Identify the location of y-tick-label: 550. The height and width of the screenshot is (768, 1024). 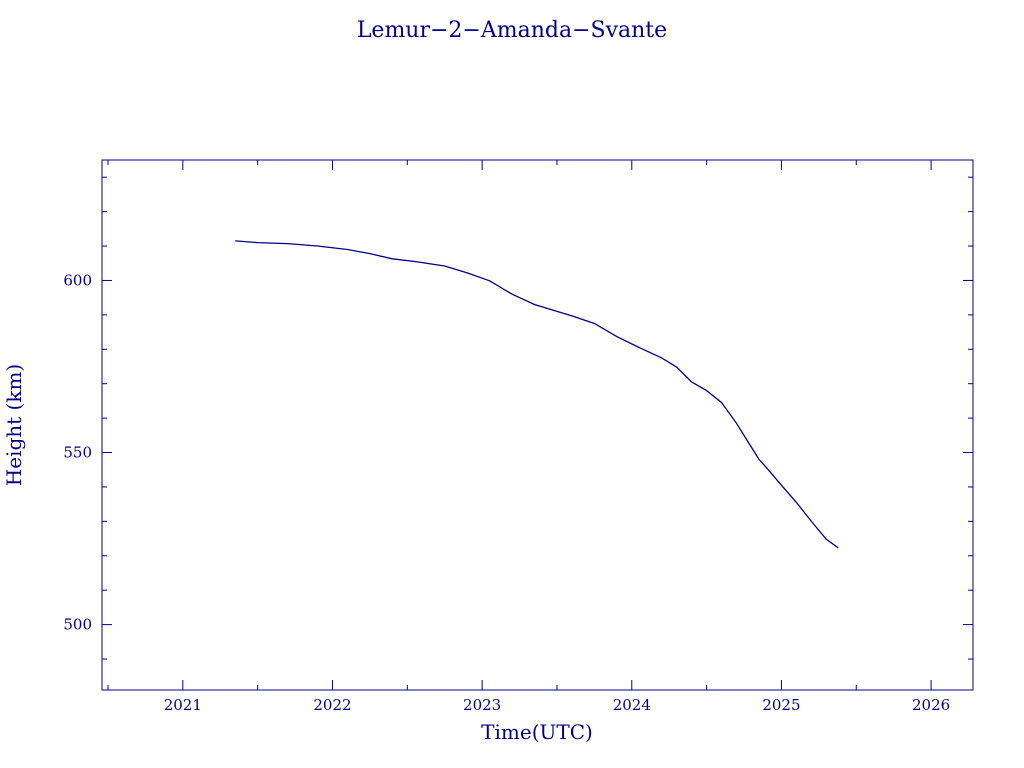
(77, 453).